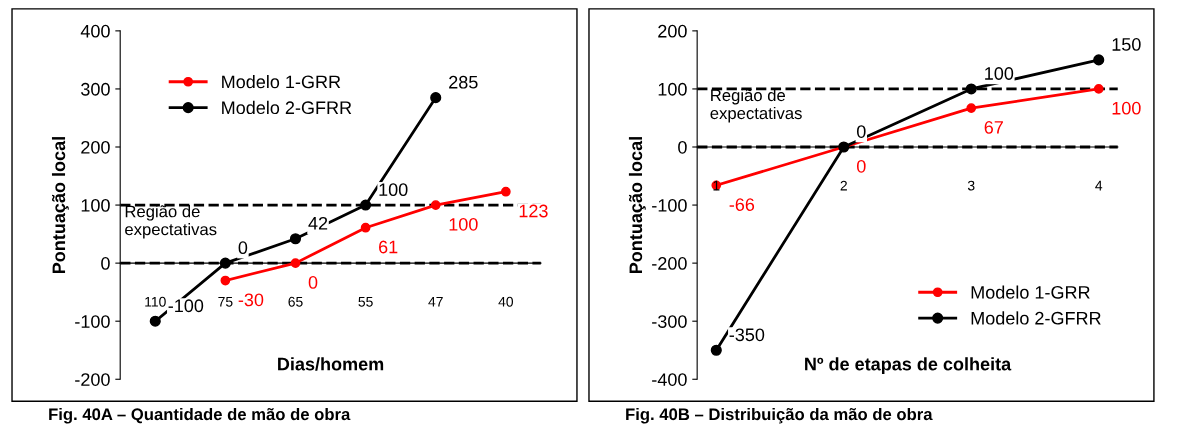 This screenshot has height=441, width=1202. Describe the element at coordinates (435, 301) in the screenshot. I see `x-tick-label: 47` at that location.